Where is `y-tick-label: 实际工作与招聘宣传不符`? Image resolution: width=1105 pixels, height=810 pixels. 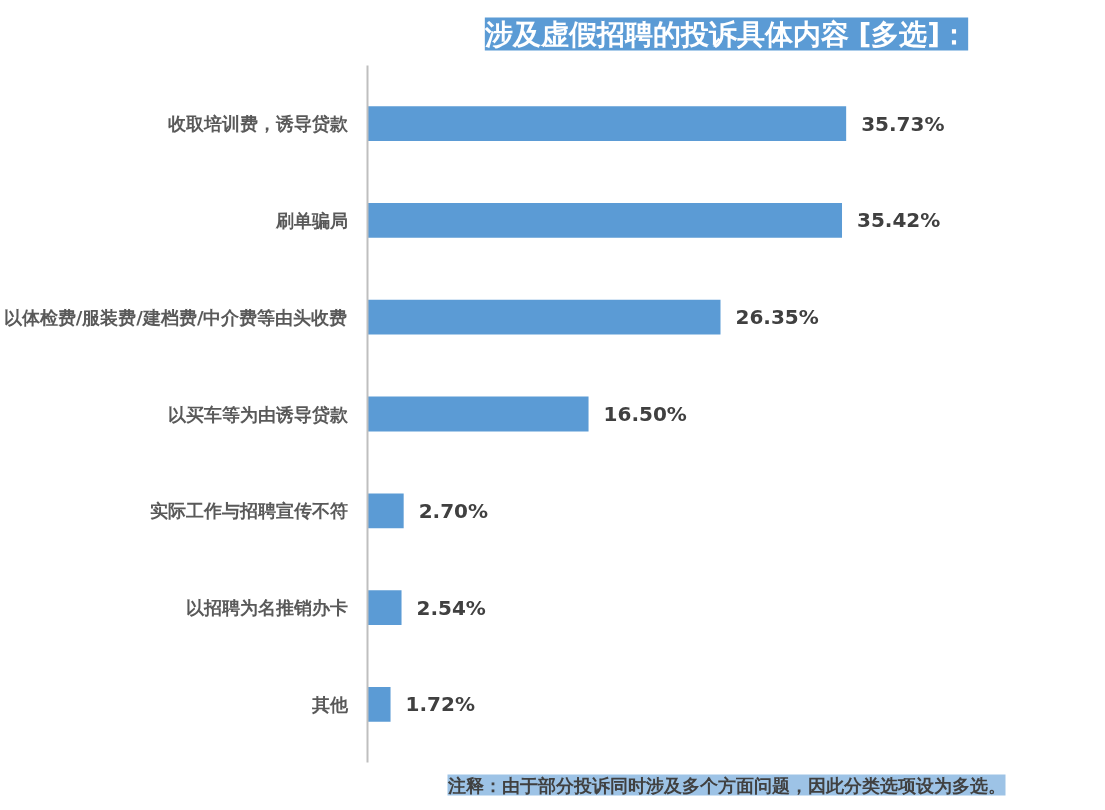 y-tick-label: 实际工作与招聘宣传不符 is located at coordinates (248, 511).